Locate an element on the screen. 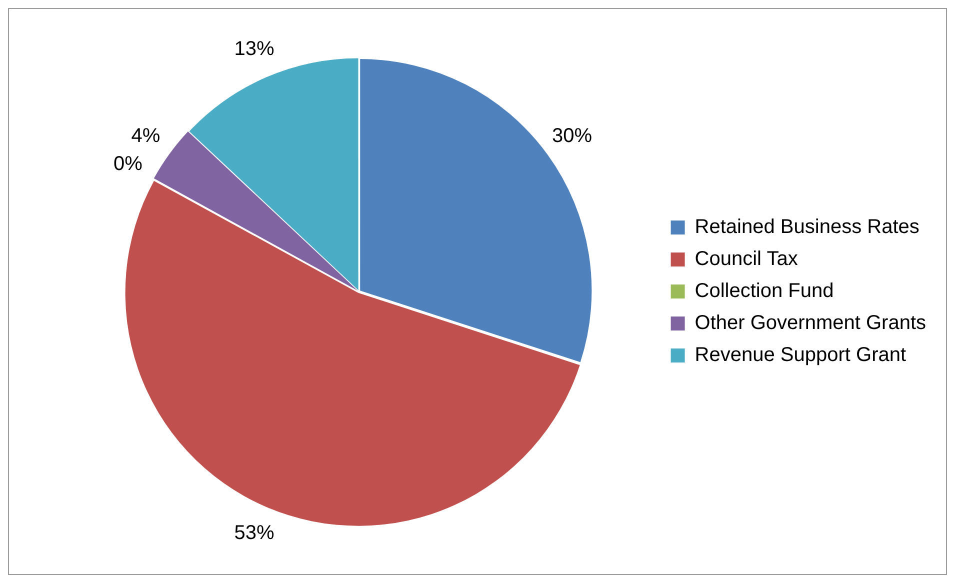 The width and height of the screenshot is (955, 583). legend-label: Revenue Support Grant is located at coordinates (800, 355).